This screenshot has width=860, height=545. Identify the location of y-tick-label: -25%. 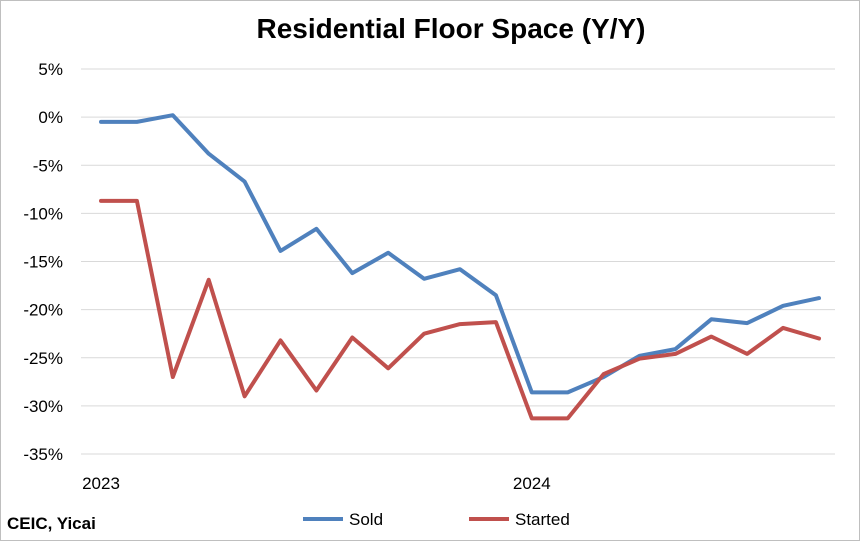
(43, 358).